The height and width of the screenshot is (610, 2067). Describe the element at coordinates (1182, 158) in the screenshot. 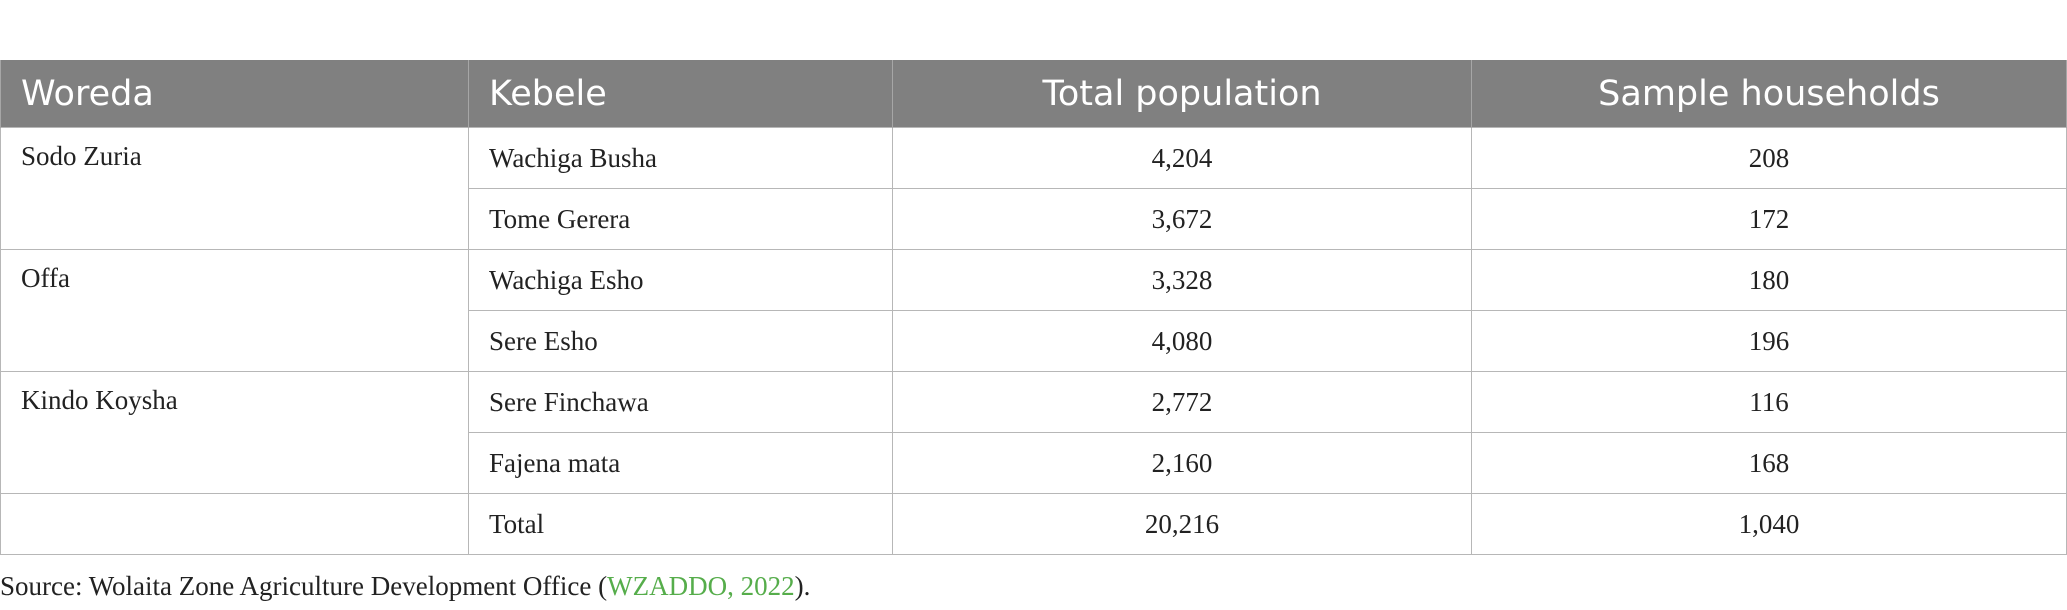

I see `population-cell: 4,204` at that location.